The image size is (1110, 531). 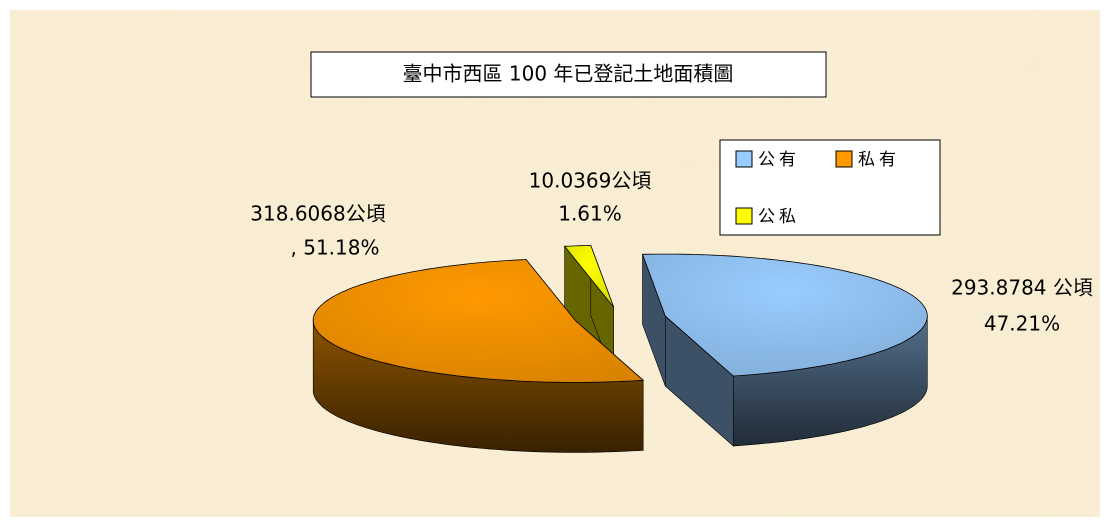 What do you see at coordinates (590, 181) in the screenshot?
I see `data-label: 10.0369公頃` at bounding box center [590, 181].